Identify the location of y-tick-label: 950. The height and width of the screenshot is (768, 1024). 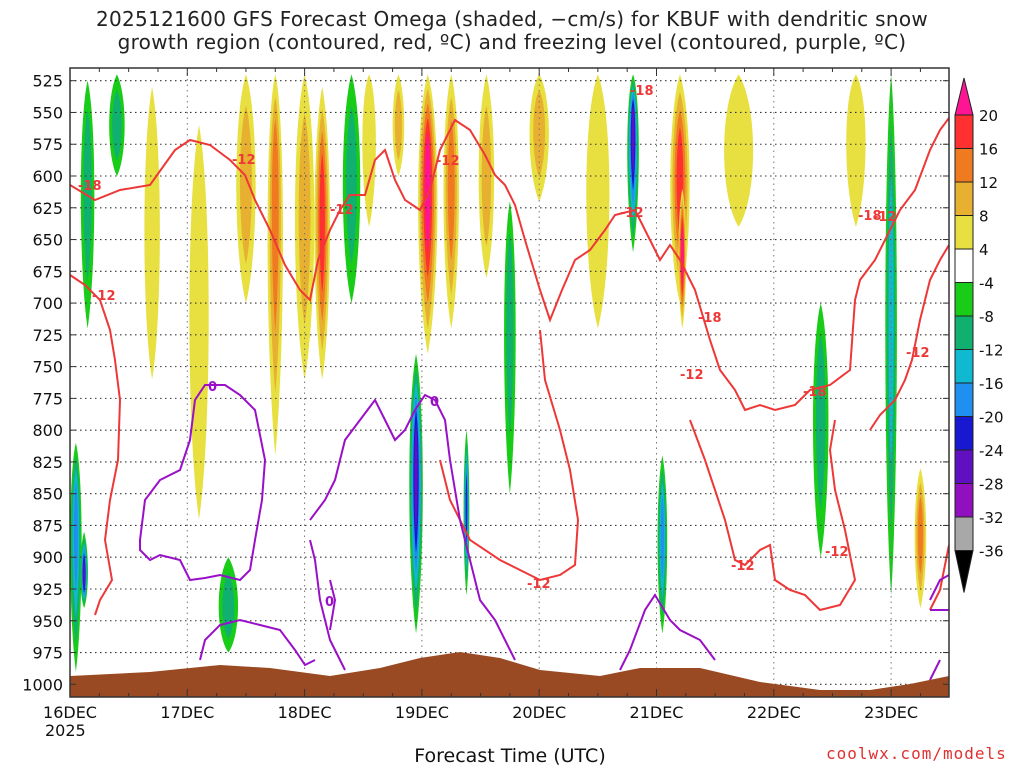
(47, 621).